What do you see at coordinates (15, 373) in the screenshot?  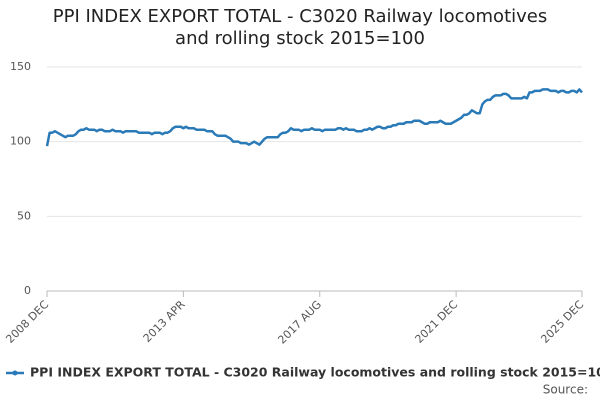 I see `legend-marker` at bounding box center [15, 373].